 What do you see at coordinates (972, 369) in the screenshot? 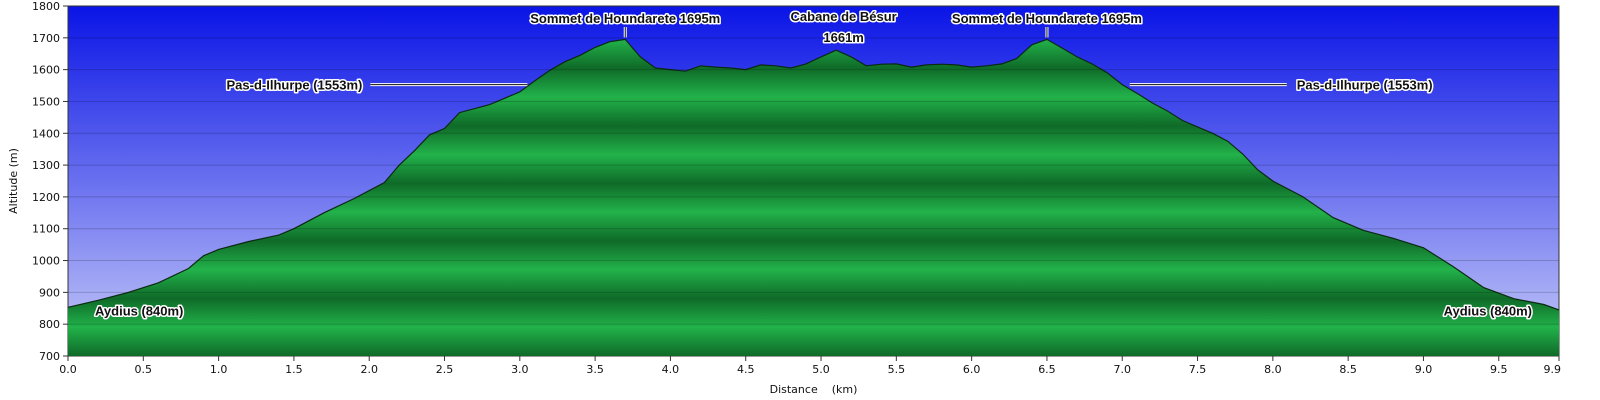
I see `x-tick-label: 6.0` at bounding box center [972, 369].